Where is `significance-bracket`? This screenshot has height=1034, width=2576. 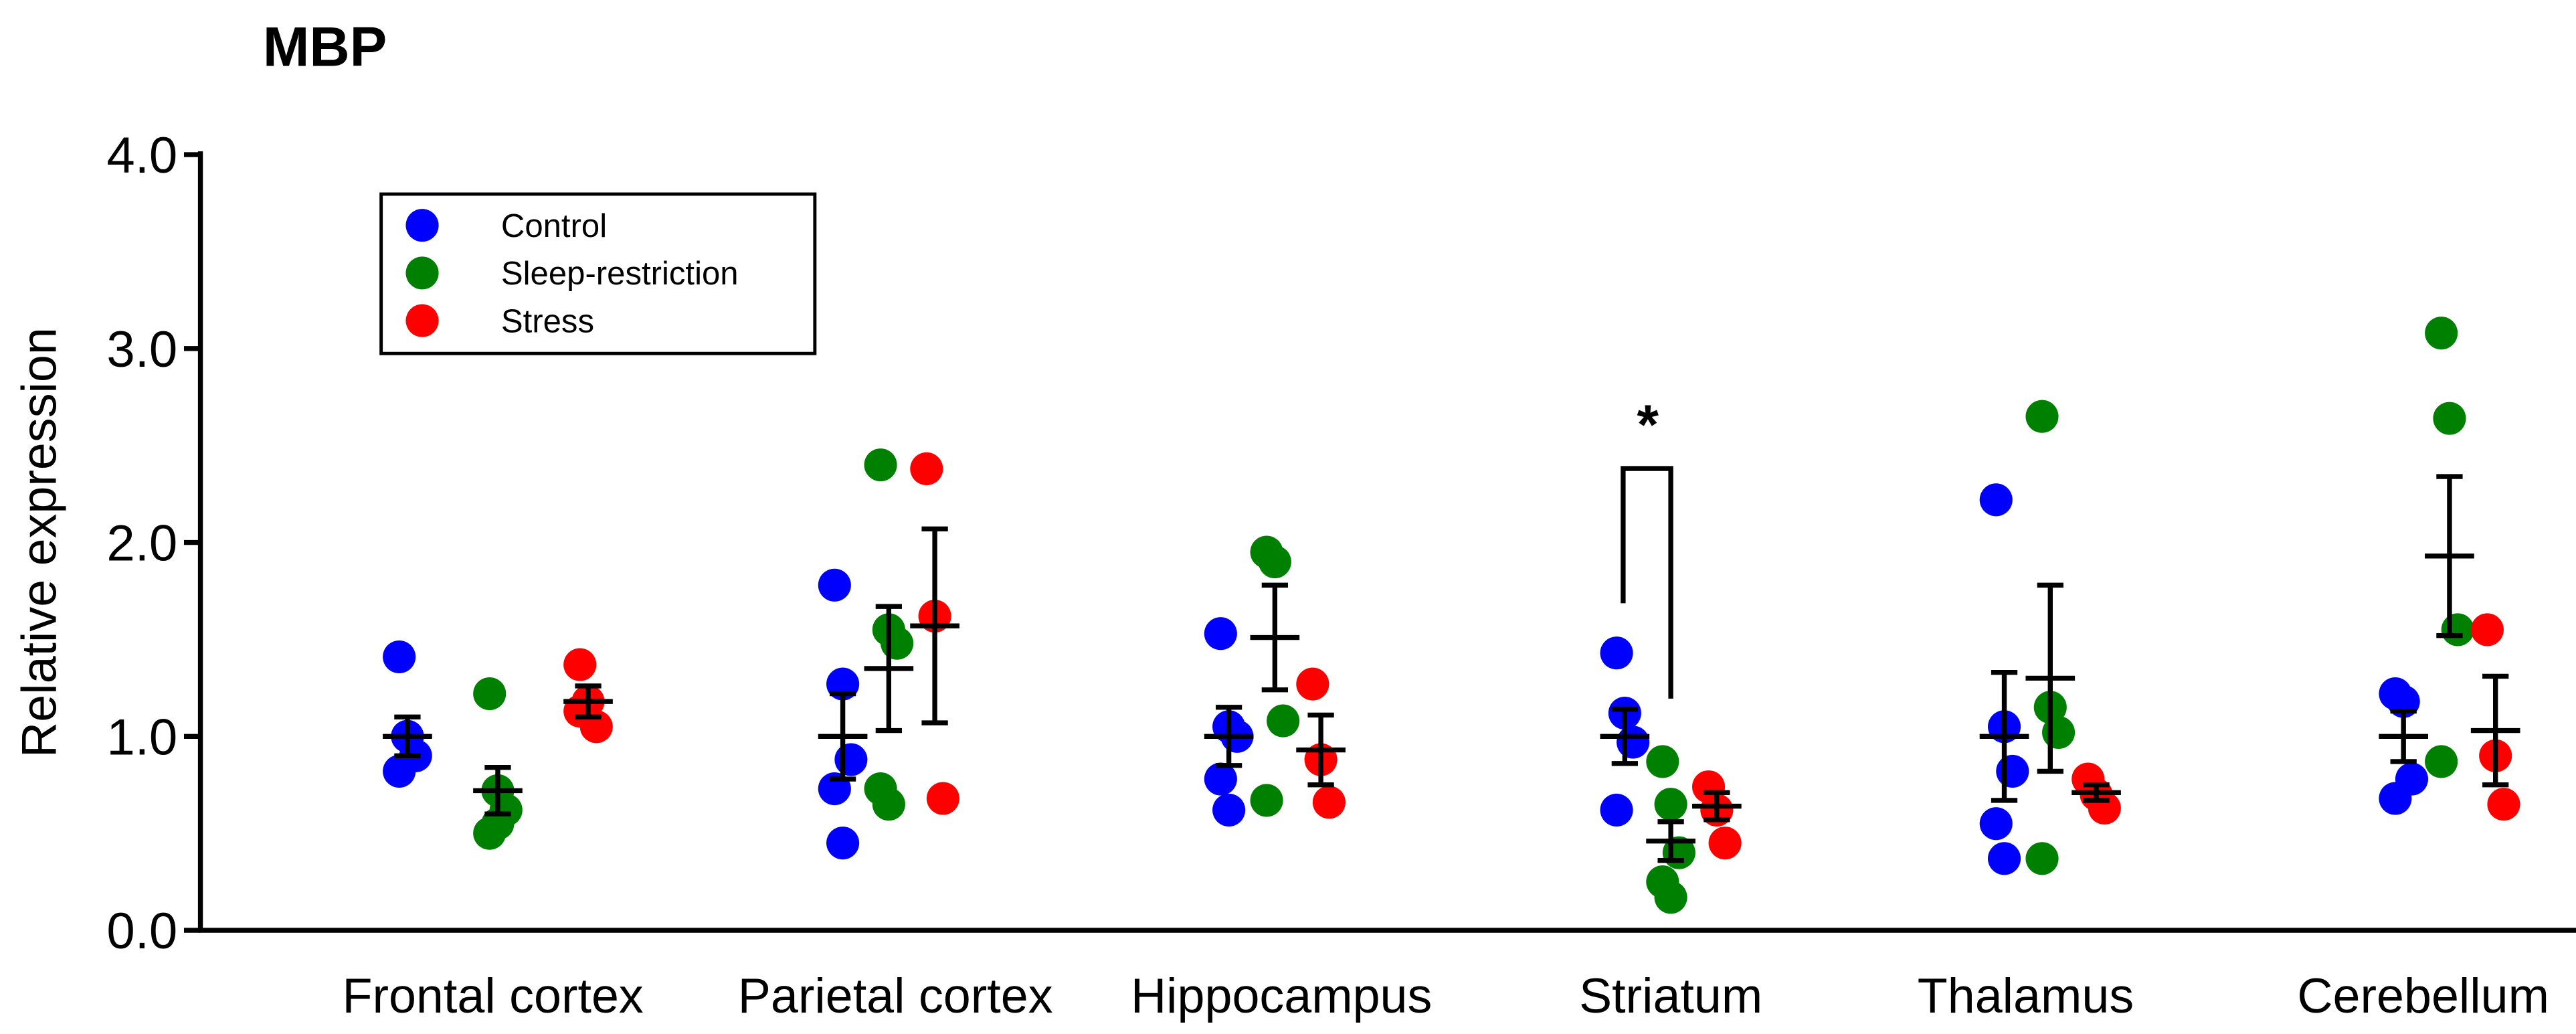 significance-bracket is located at coordinates (1647, 582).